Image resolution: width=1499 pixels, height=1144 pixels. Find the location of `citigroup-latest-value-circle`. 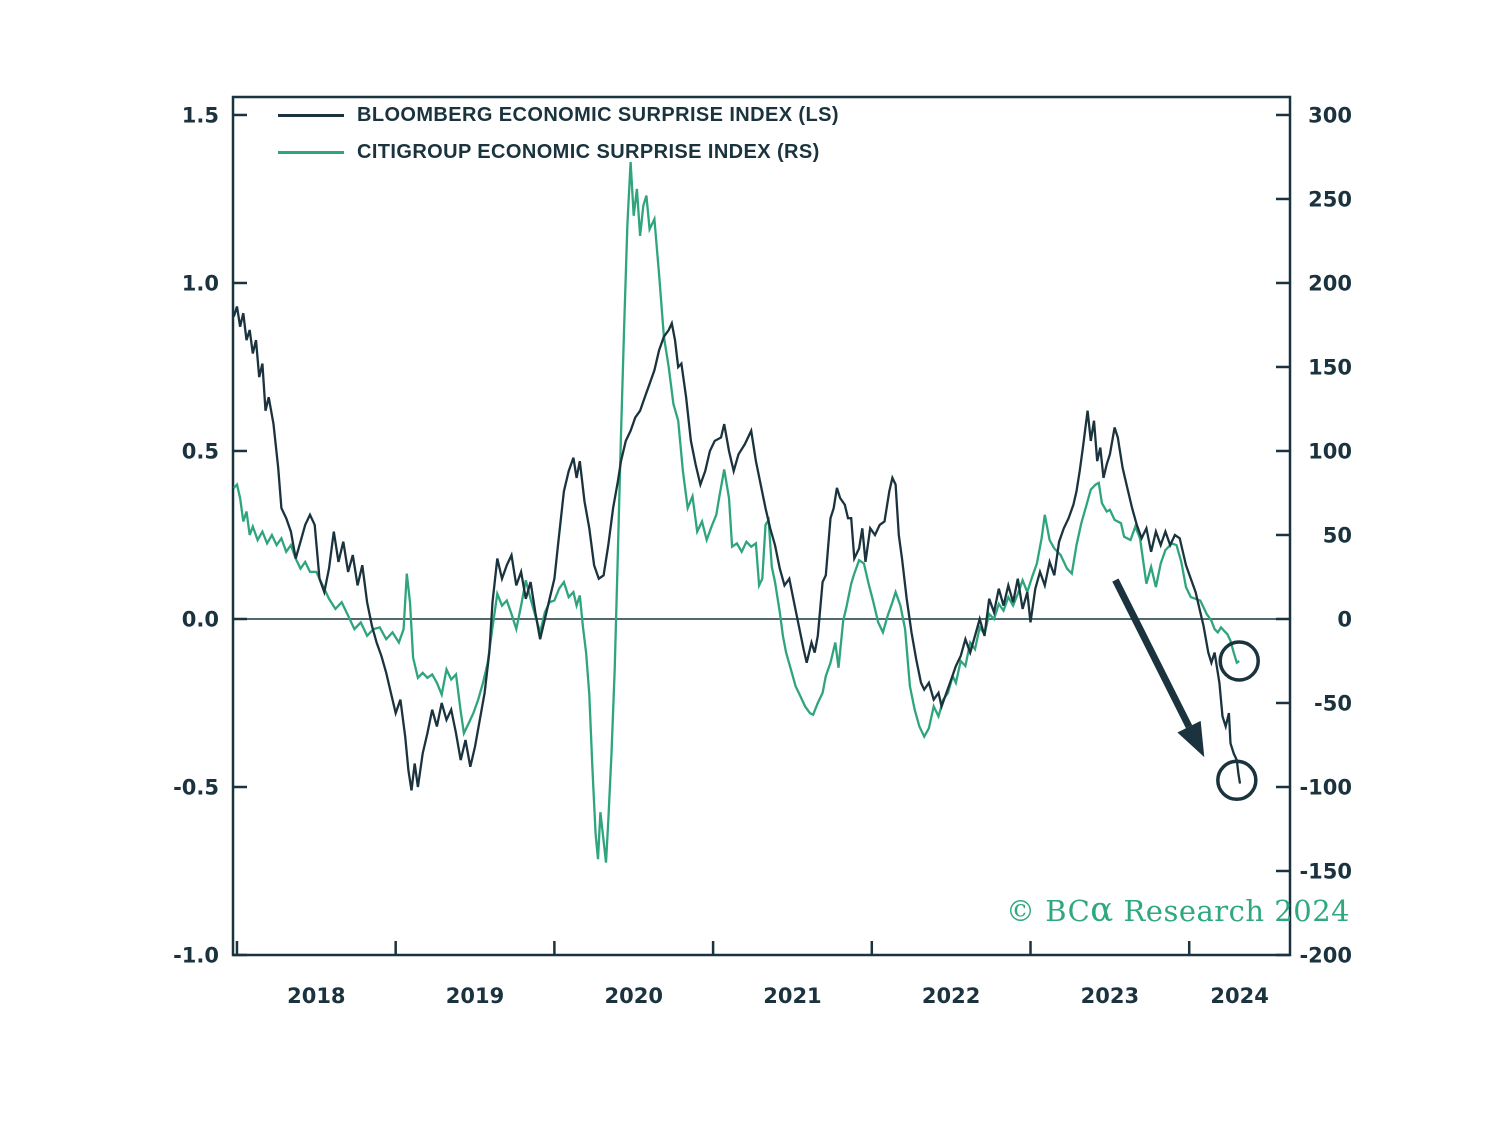

citigroup-latest-value-circle is located at coordinates (1239, 661).